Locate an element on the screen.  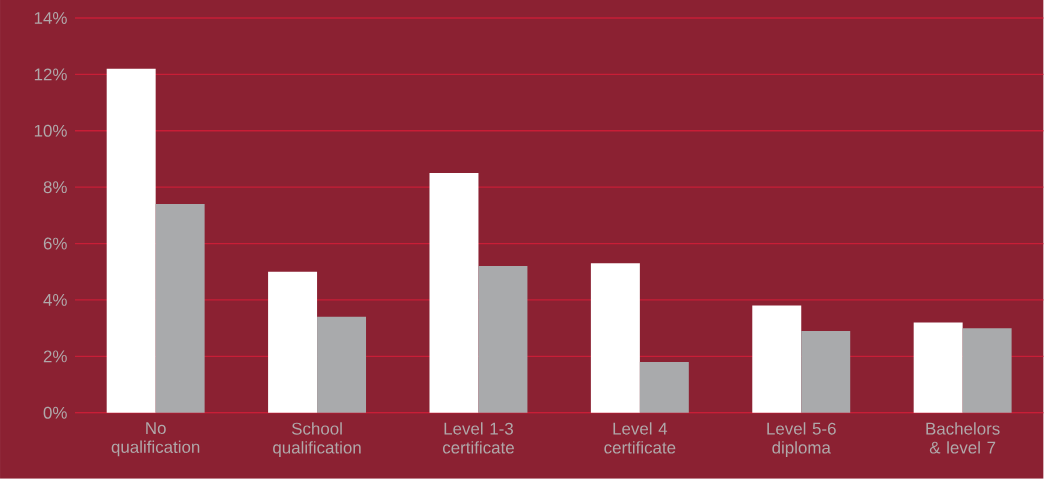
x-tick-label: School qualification is located at coordinates (317, 440).